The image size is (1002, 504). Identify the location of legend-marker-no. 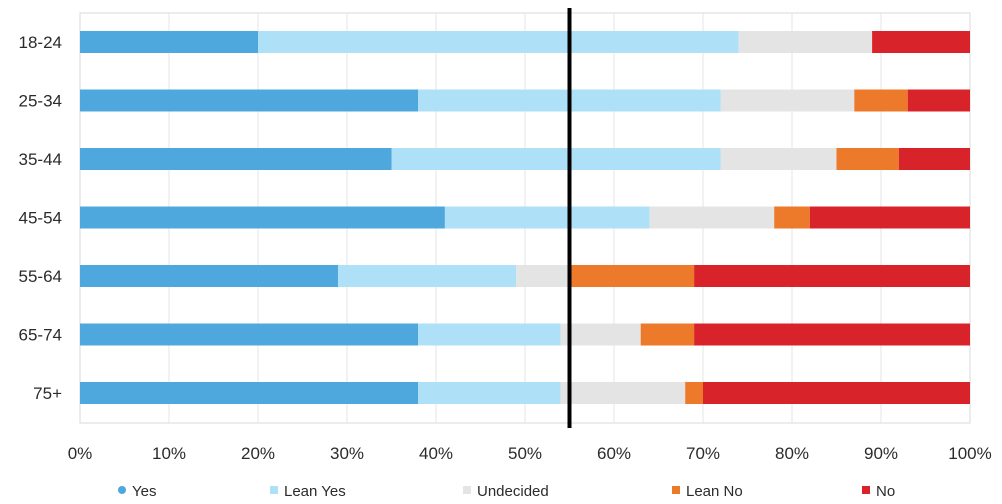
(866, 490).